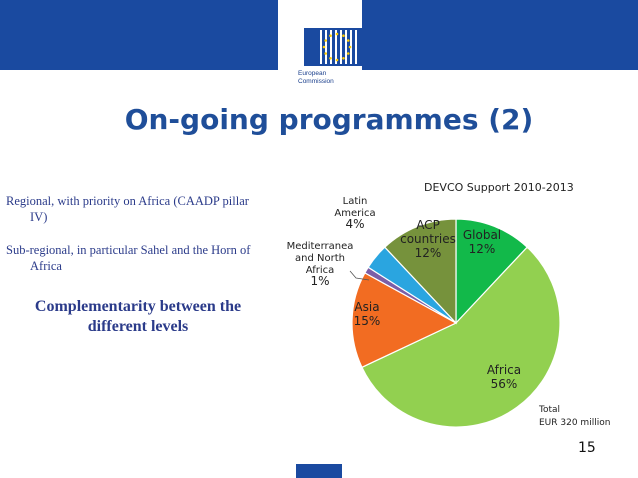  What do you see at coordinates (319, 471) in the screenshot?
I see `footer-flag` at bounding box center [319, 471].